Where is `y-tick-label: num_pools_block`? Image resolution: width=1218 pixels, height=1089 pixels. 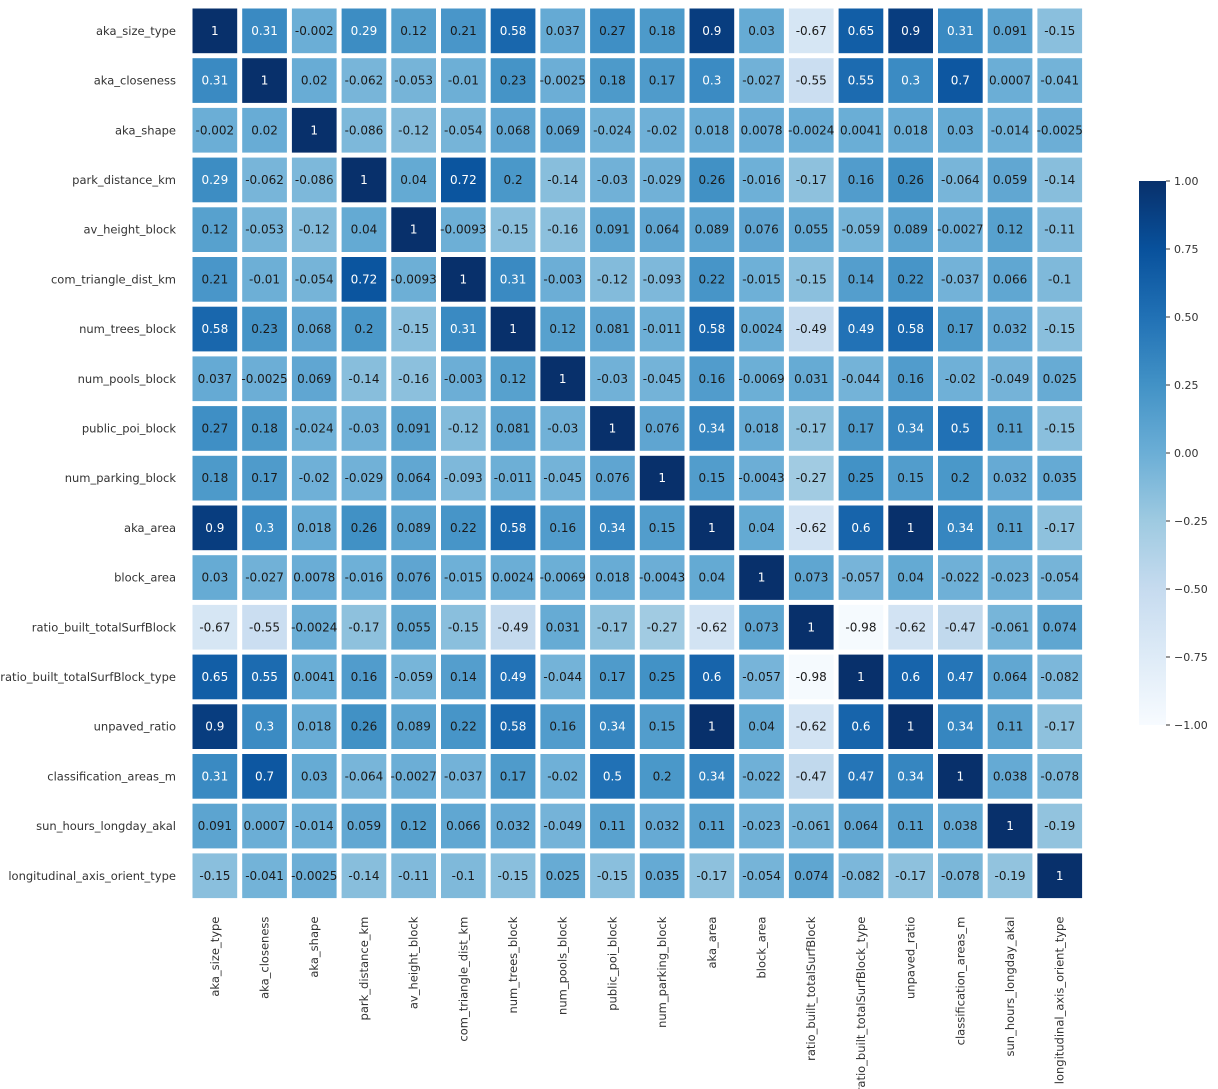
y-tick-label: num_pools_block is located at coordinates (127, 379).